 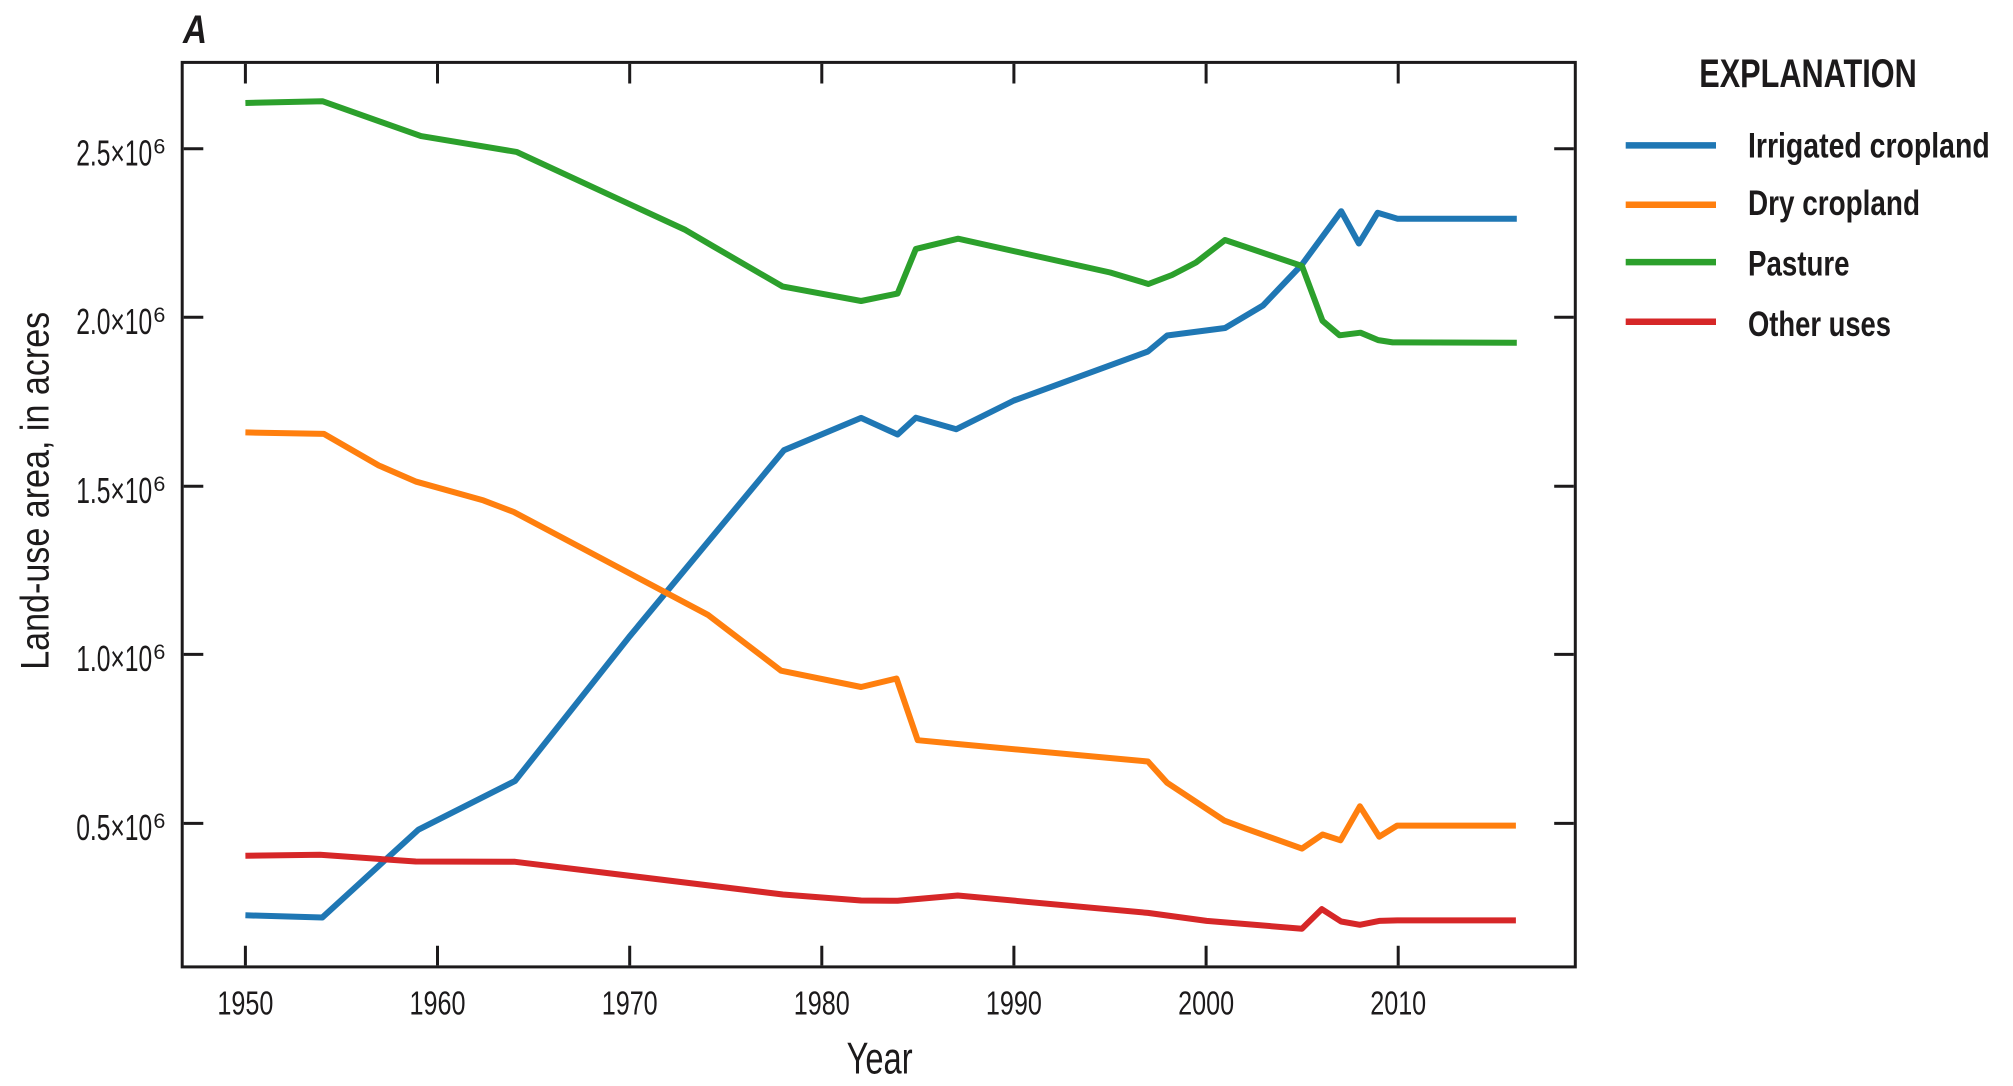 What do you see at coordinates (194, 30) in the screenshot?
I see `svg-text: A` at bounding box center [194, 30].